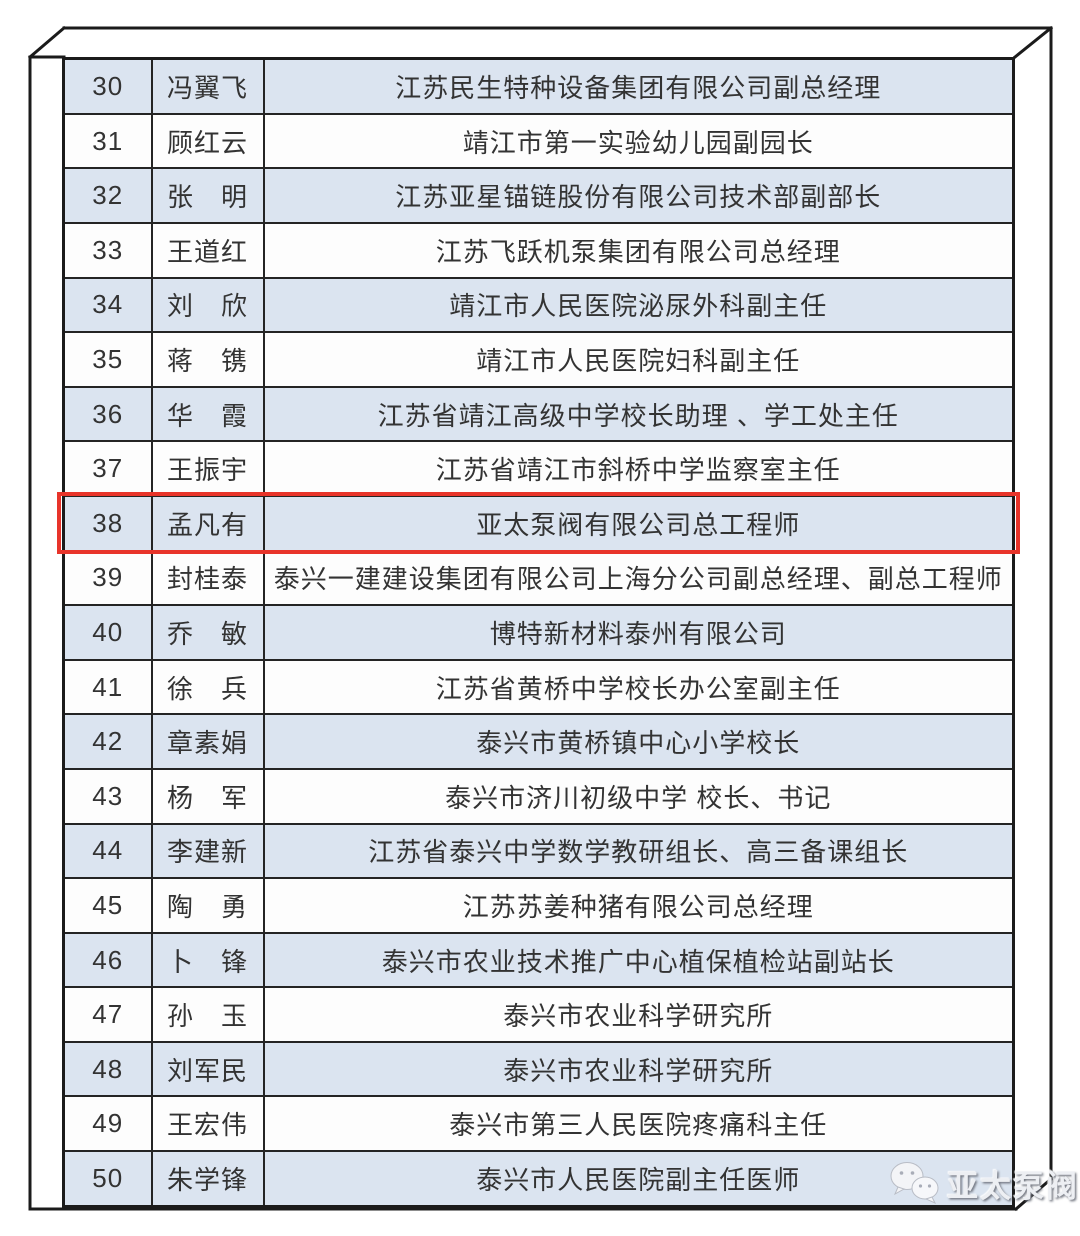 The width and height of the screenshot is (1080, 1236). Describe the element at coordinates (107, 195) in the screenshot. I see `row-number: 32` at that location.